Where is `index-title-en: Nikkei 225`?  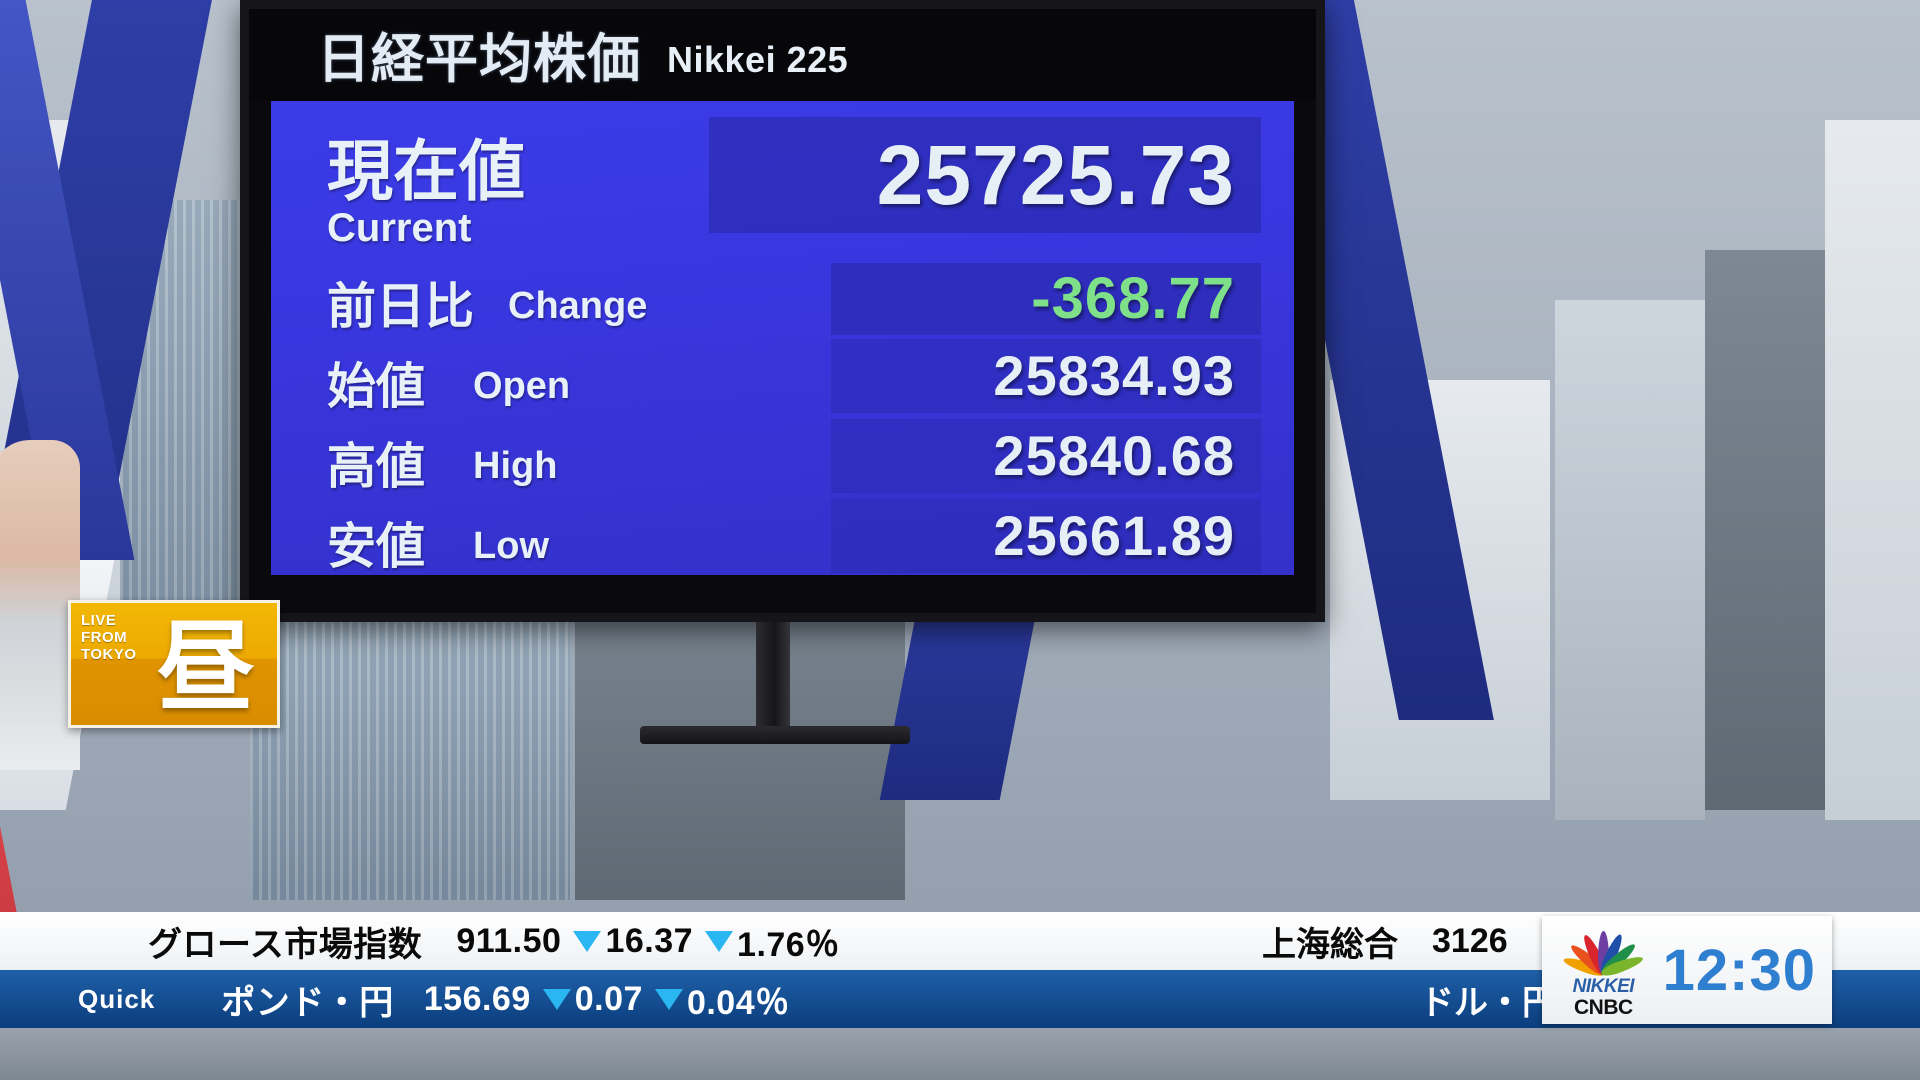
index-title-en: Nikkei 225 is located at coordinates (758, 59).